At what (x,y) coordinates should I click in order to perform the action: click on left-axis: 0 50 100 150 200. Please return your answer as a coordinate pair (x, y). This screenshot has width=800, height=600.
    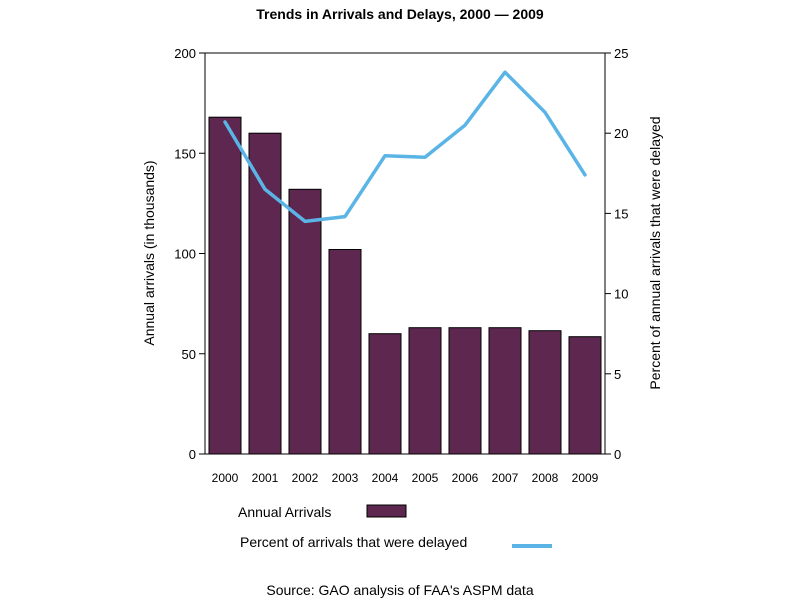
    Looking at the image, I should click on (189, 254).